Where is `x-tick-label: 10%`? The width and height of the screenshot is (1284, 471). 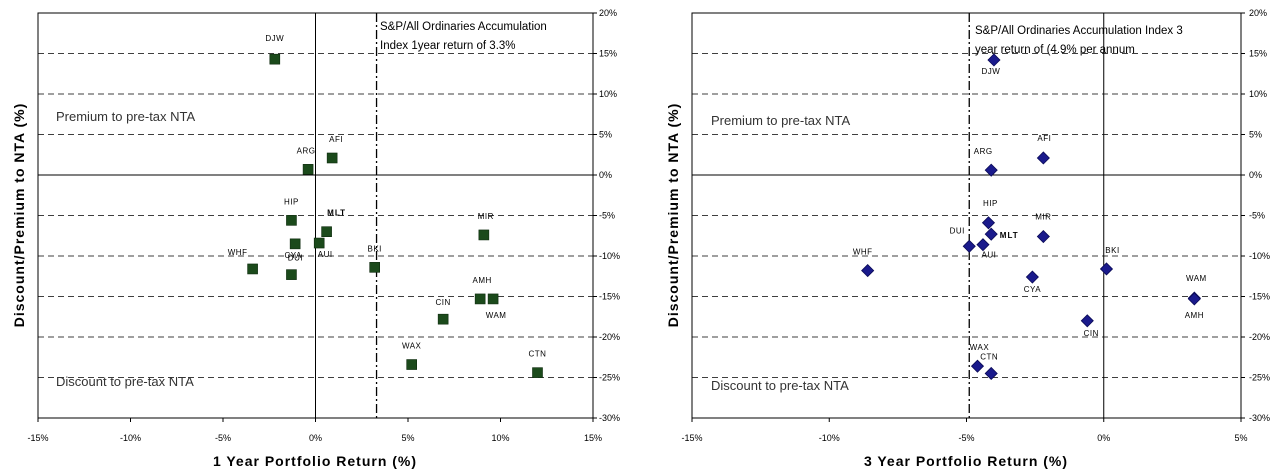
x-tick-label: 10% is located at coordinates (500, 438).